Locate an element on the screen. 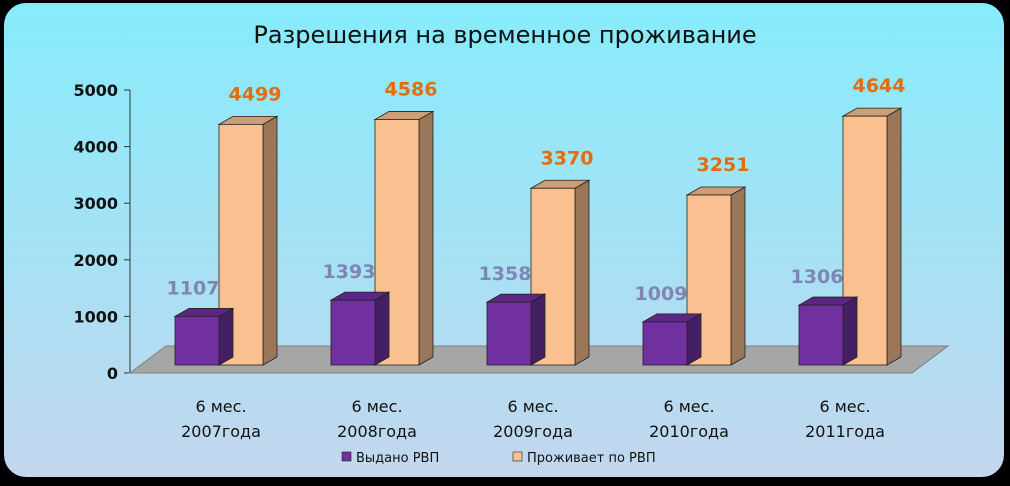  data-label-series-1: 1306 is located at coordinates (817, 277).